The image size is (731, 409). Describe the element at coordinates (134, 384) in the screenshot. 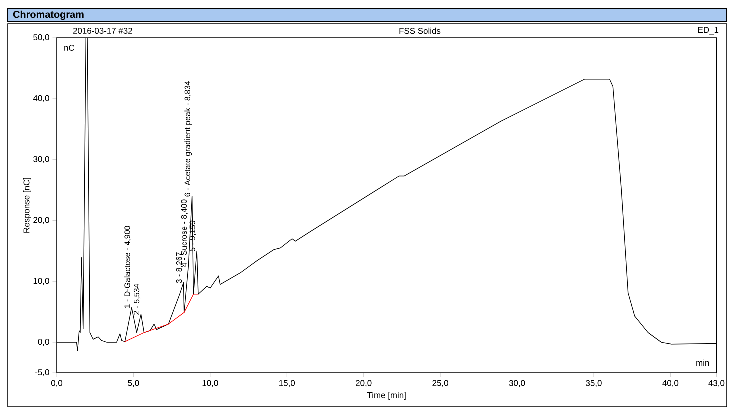

I see `x-tick-label: 5,0` at that location.